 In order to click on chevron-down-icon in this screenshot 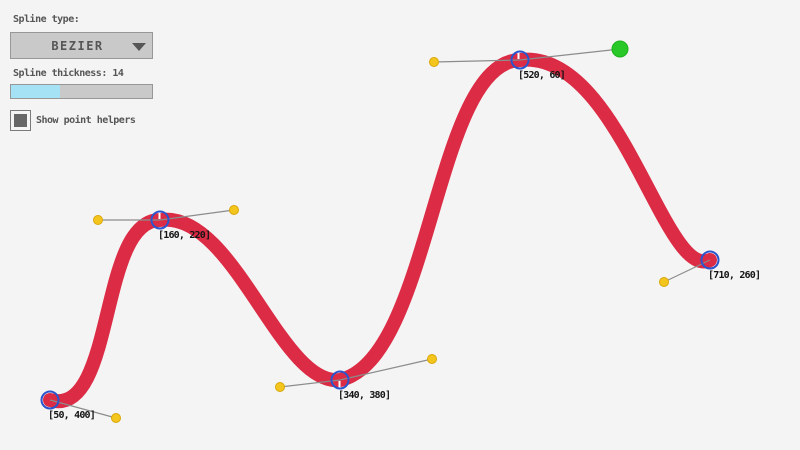, I will do `click(139, 47)`.